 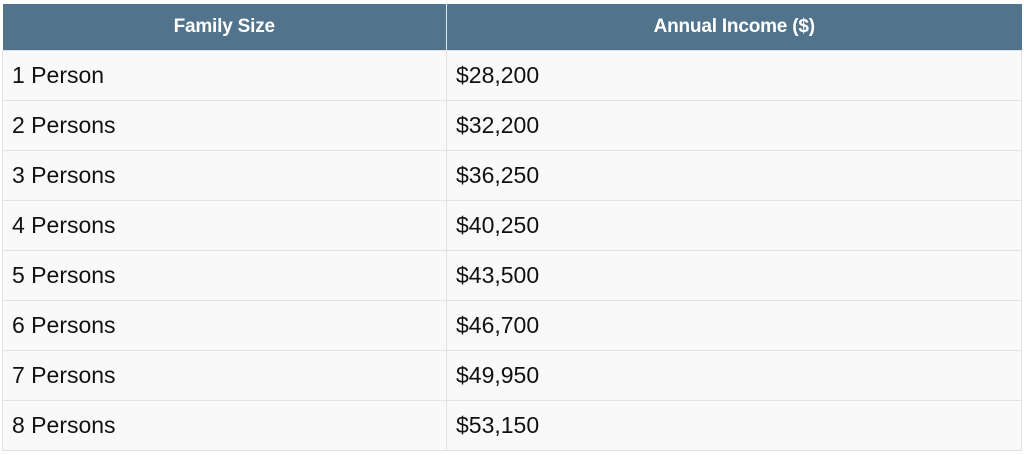 What do you see at coordinates (734, 325) in the screenshot?
I see `annual-income-cell: $46,700` at bounding box center [734, 325].